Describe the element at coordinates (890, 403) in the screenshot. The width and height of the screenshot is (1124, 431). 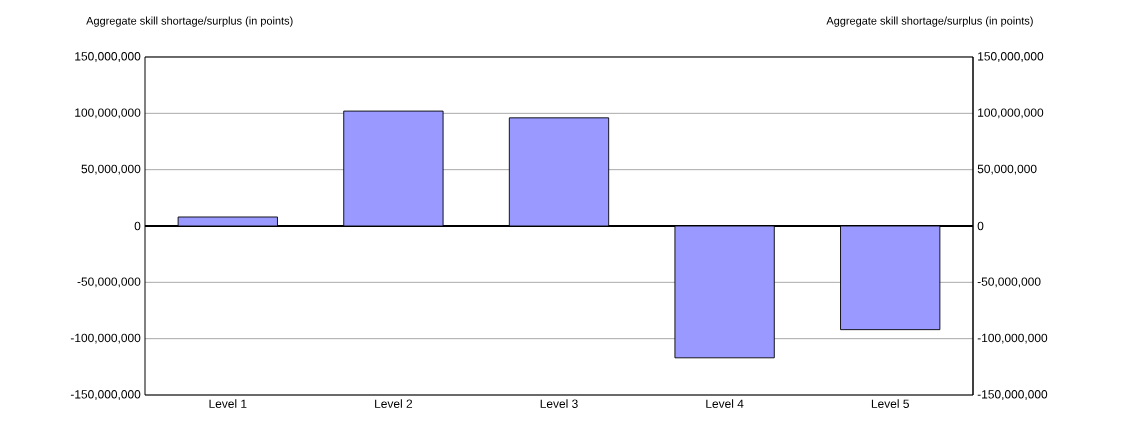
I see `x-tick-label: Level 5` at that location.